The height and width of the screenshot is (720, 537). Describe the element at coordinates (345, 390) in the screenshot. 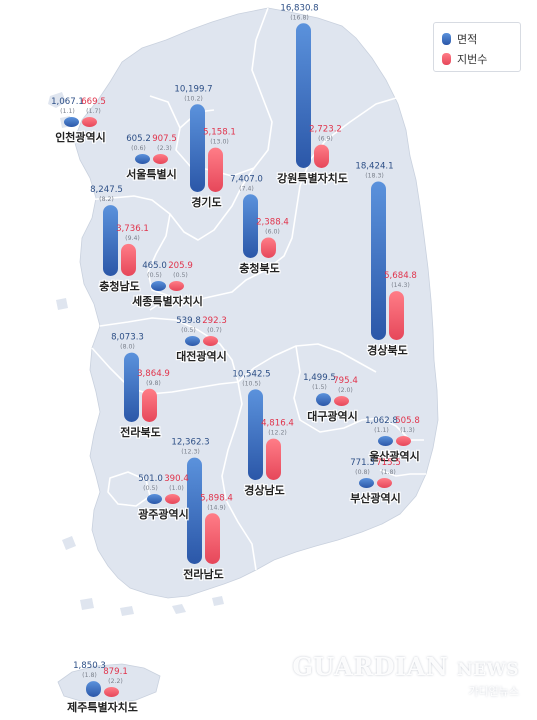

I see `pct-lots-10: (2.0)` at that location.